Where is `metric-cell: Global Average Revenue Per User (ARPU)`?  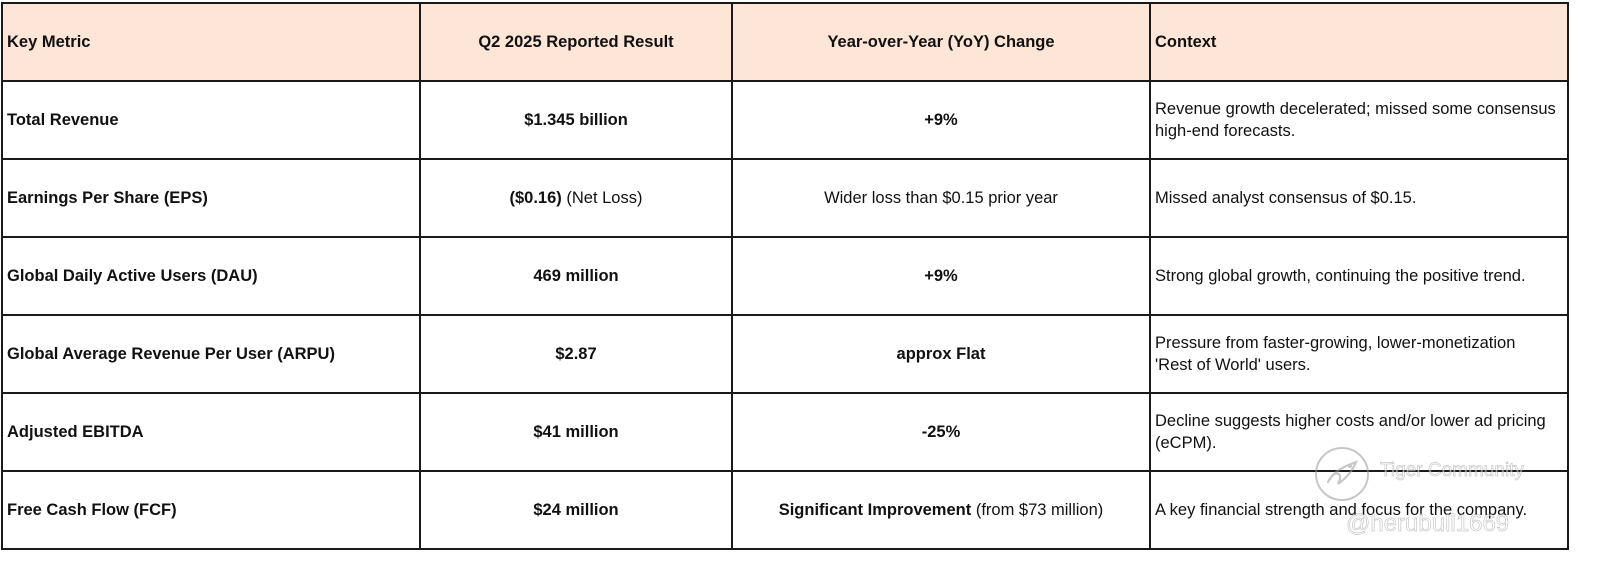
metric-cell: Global Average Revenue Per User (ARPU) is located at coordinates (211, 354).